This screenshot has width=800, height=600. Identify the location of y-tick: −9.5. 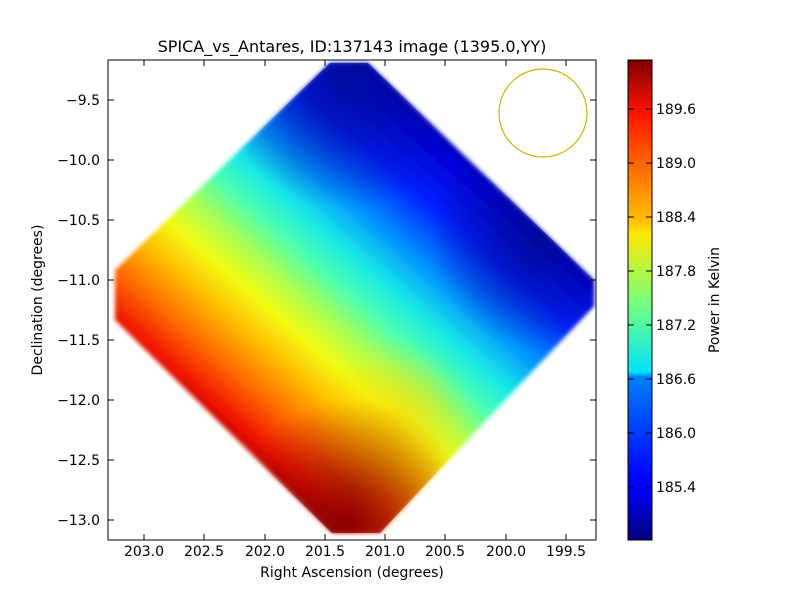
(331, 101).